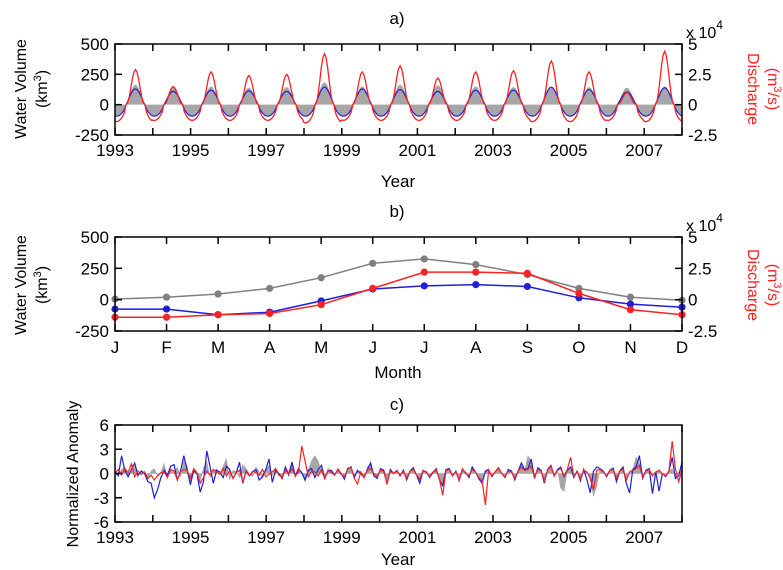 Image resolution: width=783 pixels, height=570 pixels. What do you see at coordinates (396, 211) in the screenshot?
I see `panel-b-title: b)` at bounding box center [396, 211].